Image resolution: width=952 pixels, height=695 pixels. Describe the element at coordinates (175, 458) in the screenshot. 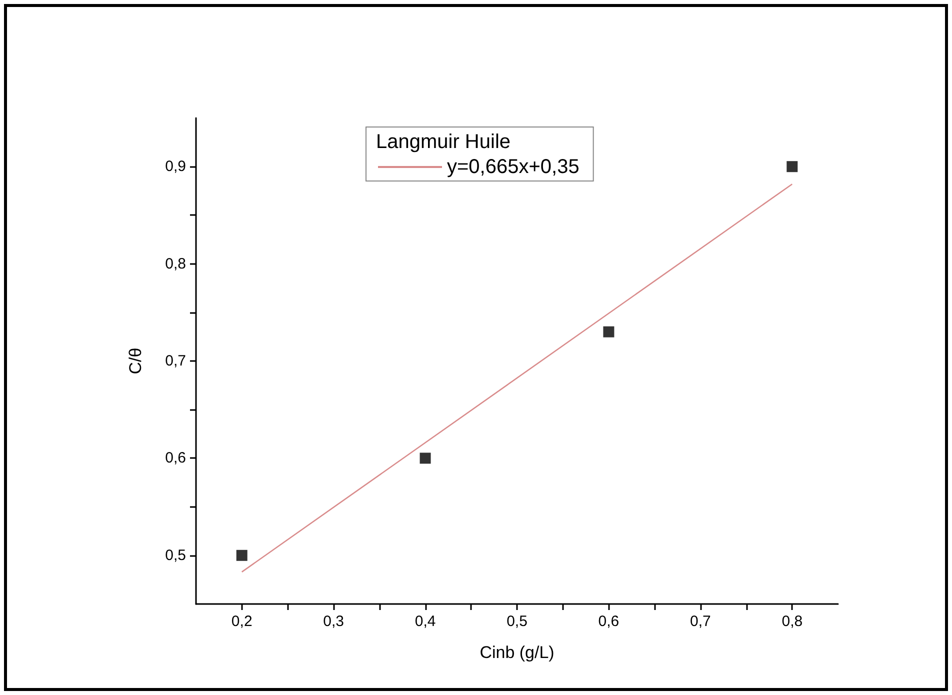

I see `y-tick-label: 0,6` at that location.